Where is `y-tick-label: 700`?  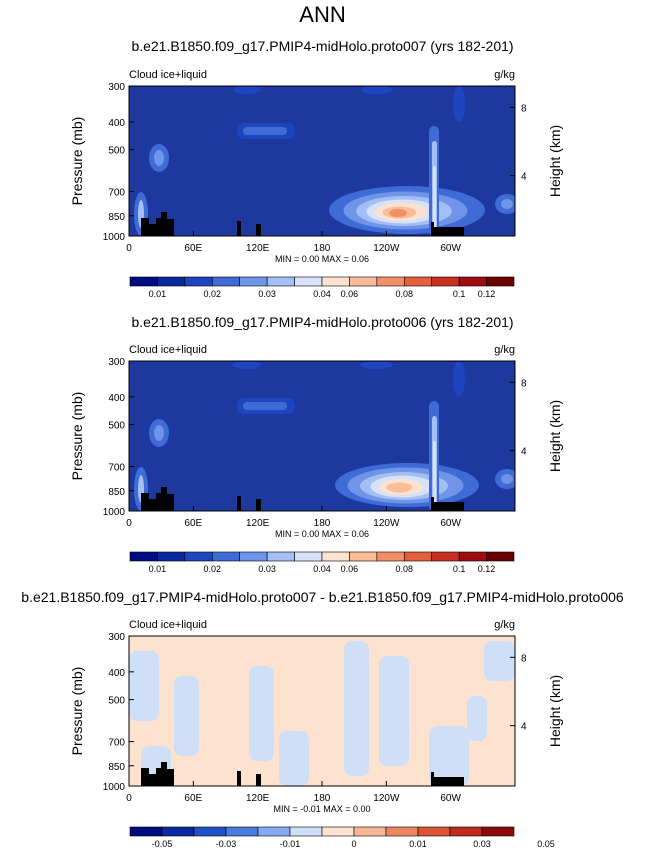 y-tick-label: 700 is located at coordinates (116, 743).